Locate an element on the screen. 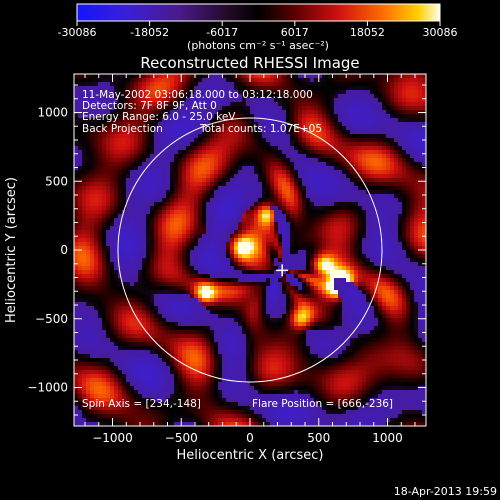  colorbar-tick-label: -30086 is located at coordinates (77, 32).